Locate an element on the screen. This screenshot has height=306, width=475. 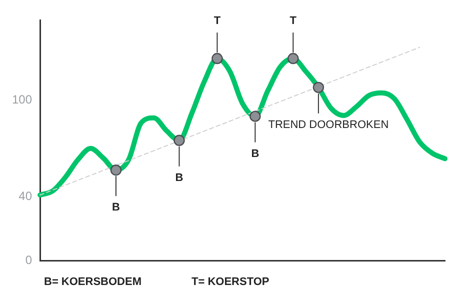
y-tick-label: 0 is located at coordinates (28, 260).